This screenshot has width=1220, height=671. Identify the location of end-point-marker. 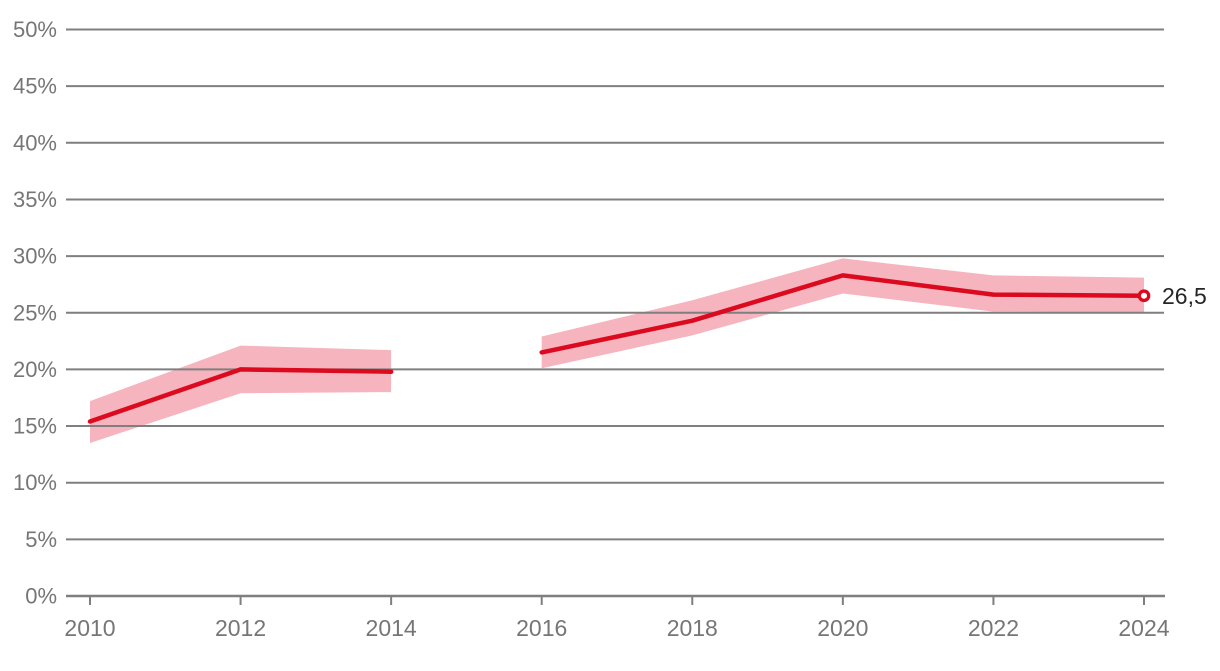
(1144, 296).